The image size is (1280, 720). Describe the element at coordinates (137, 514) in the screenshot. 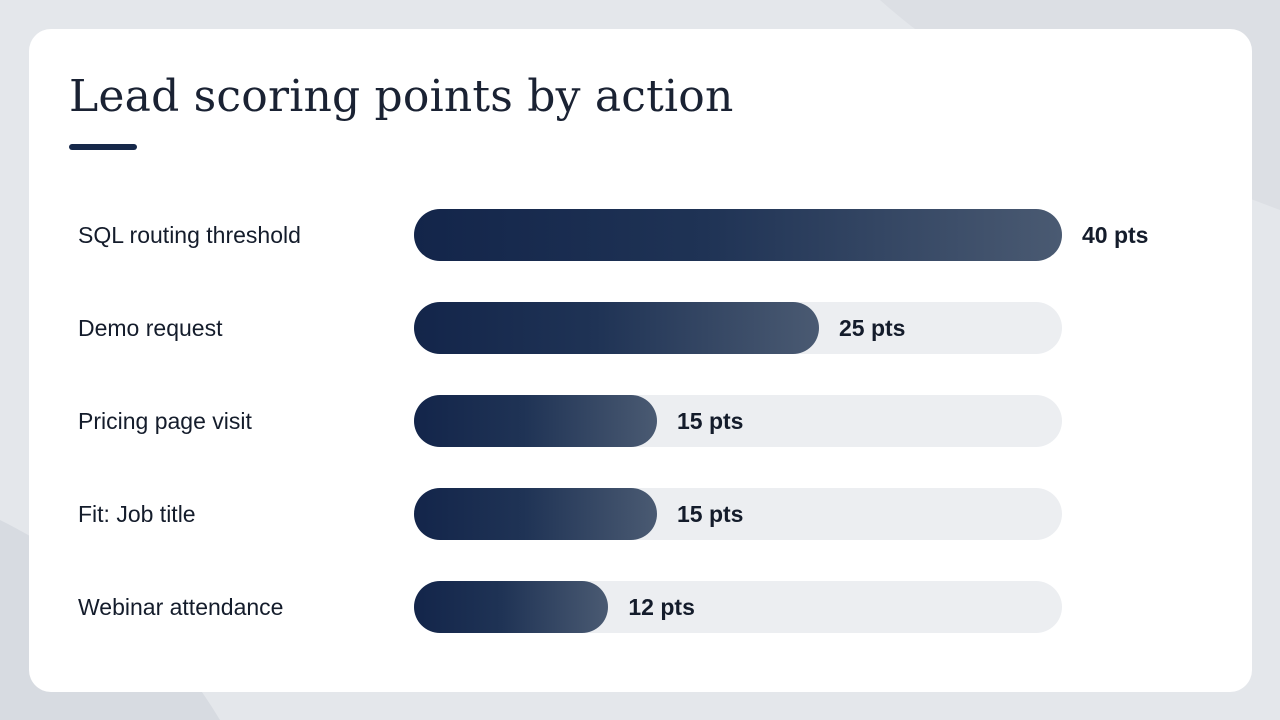

I see `category-label: Fit: Job title` at that location.